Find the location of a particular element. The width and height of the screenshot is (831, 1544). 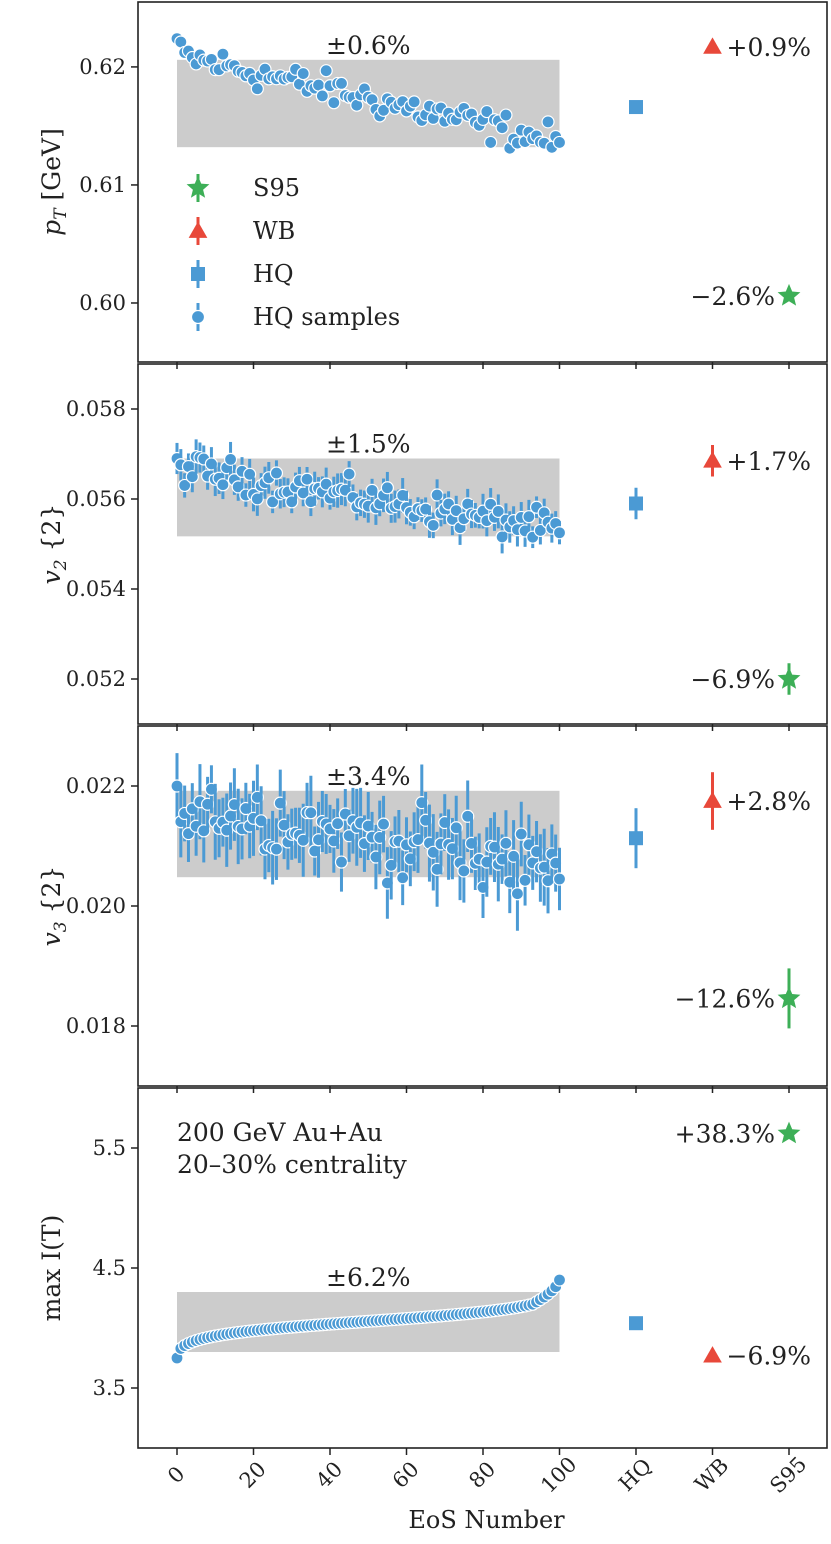

v2-ytick-label: 0.058 is located at coordinates (96, 409).